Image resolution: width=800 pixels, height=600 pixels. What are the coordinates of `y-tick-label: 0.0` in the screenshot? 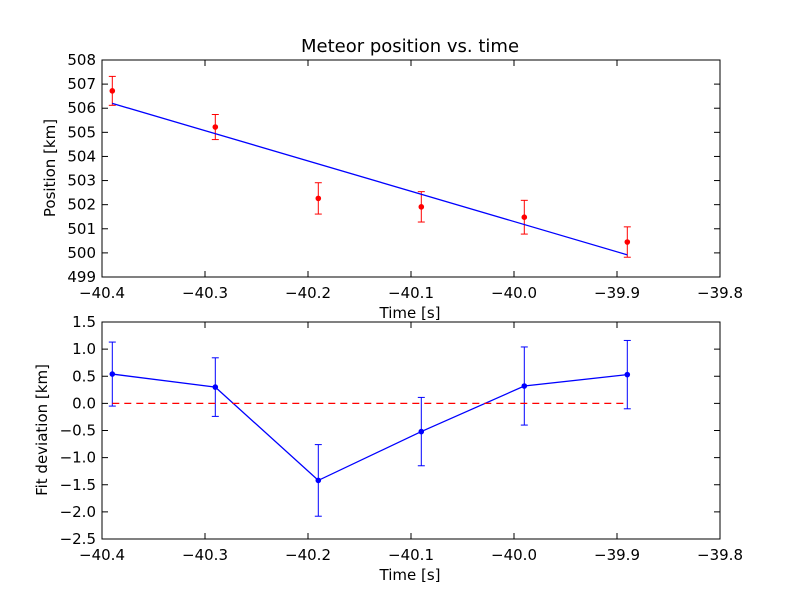 It's located at (84, 403).